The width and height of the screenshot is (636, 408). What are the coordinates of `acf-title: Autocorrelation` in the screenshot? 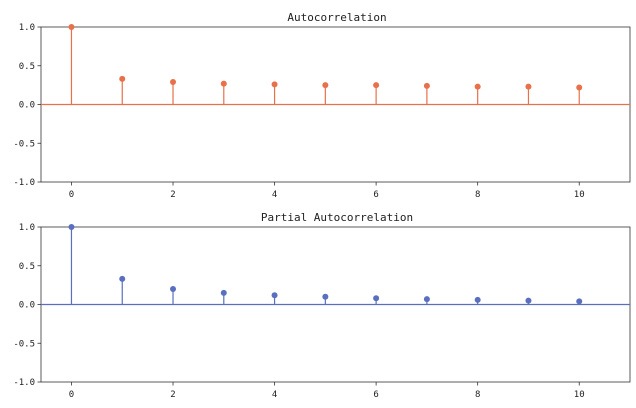 It's located at (336, 17).